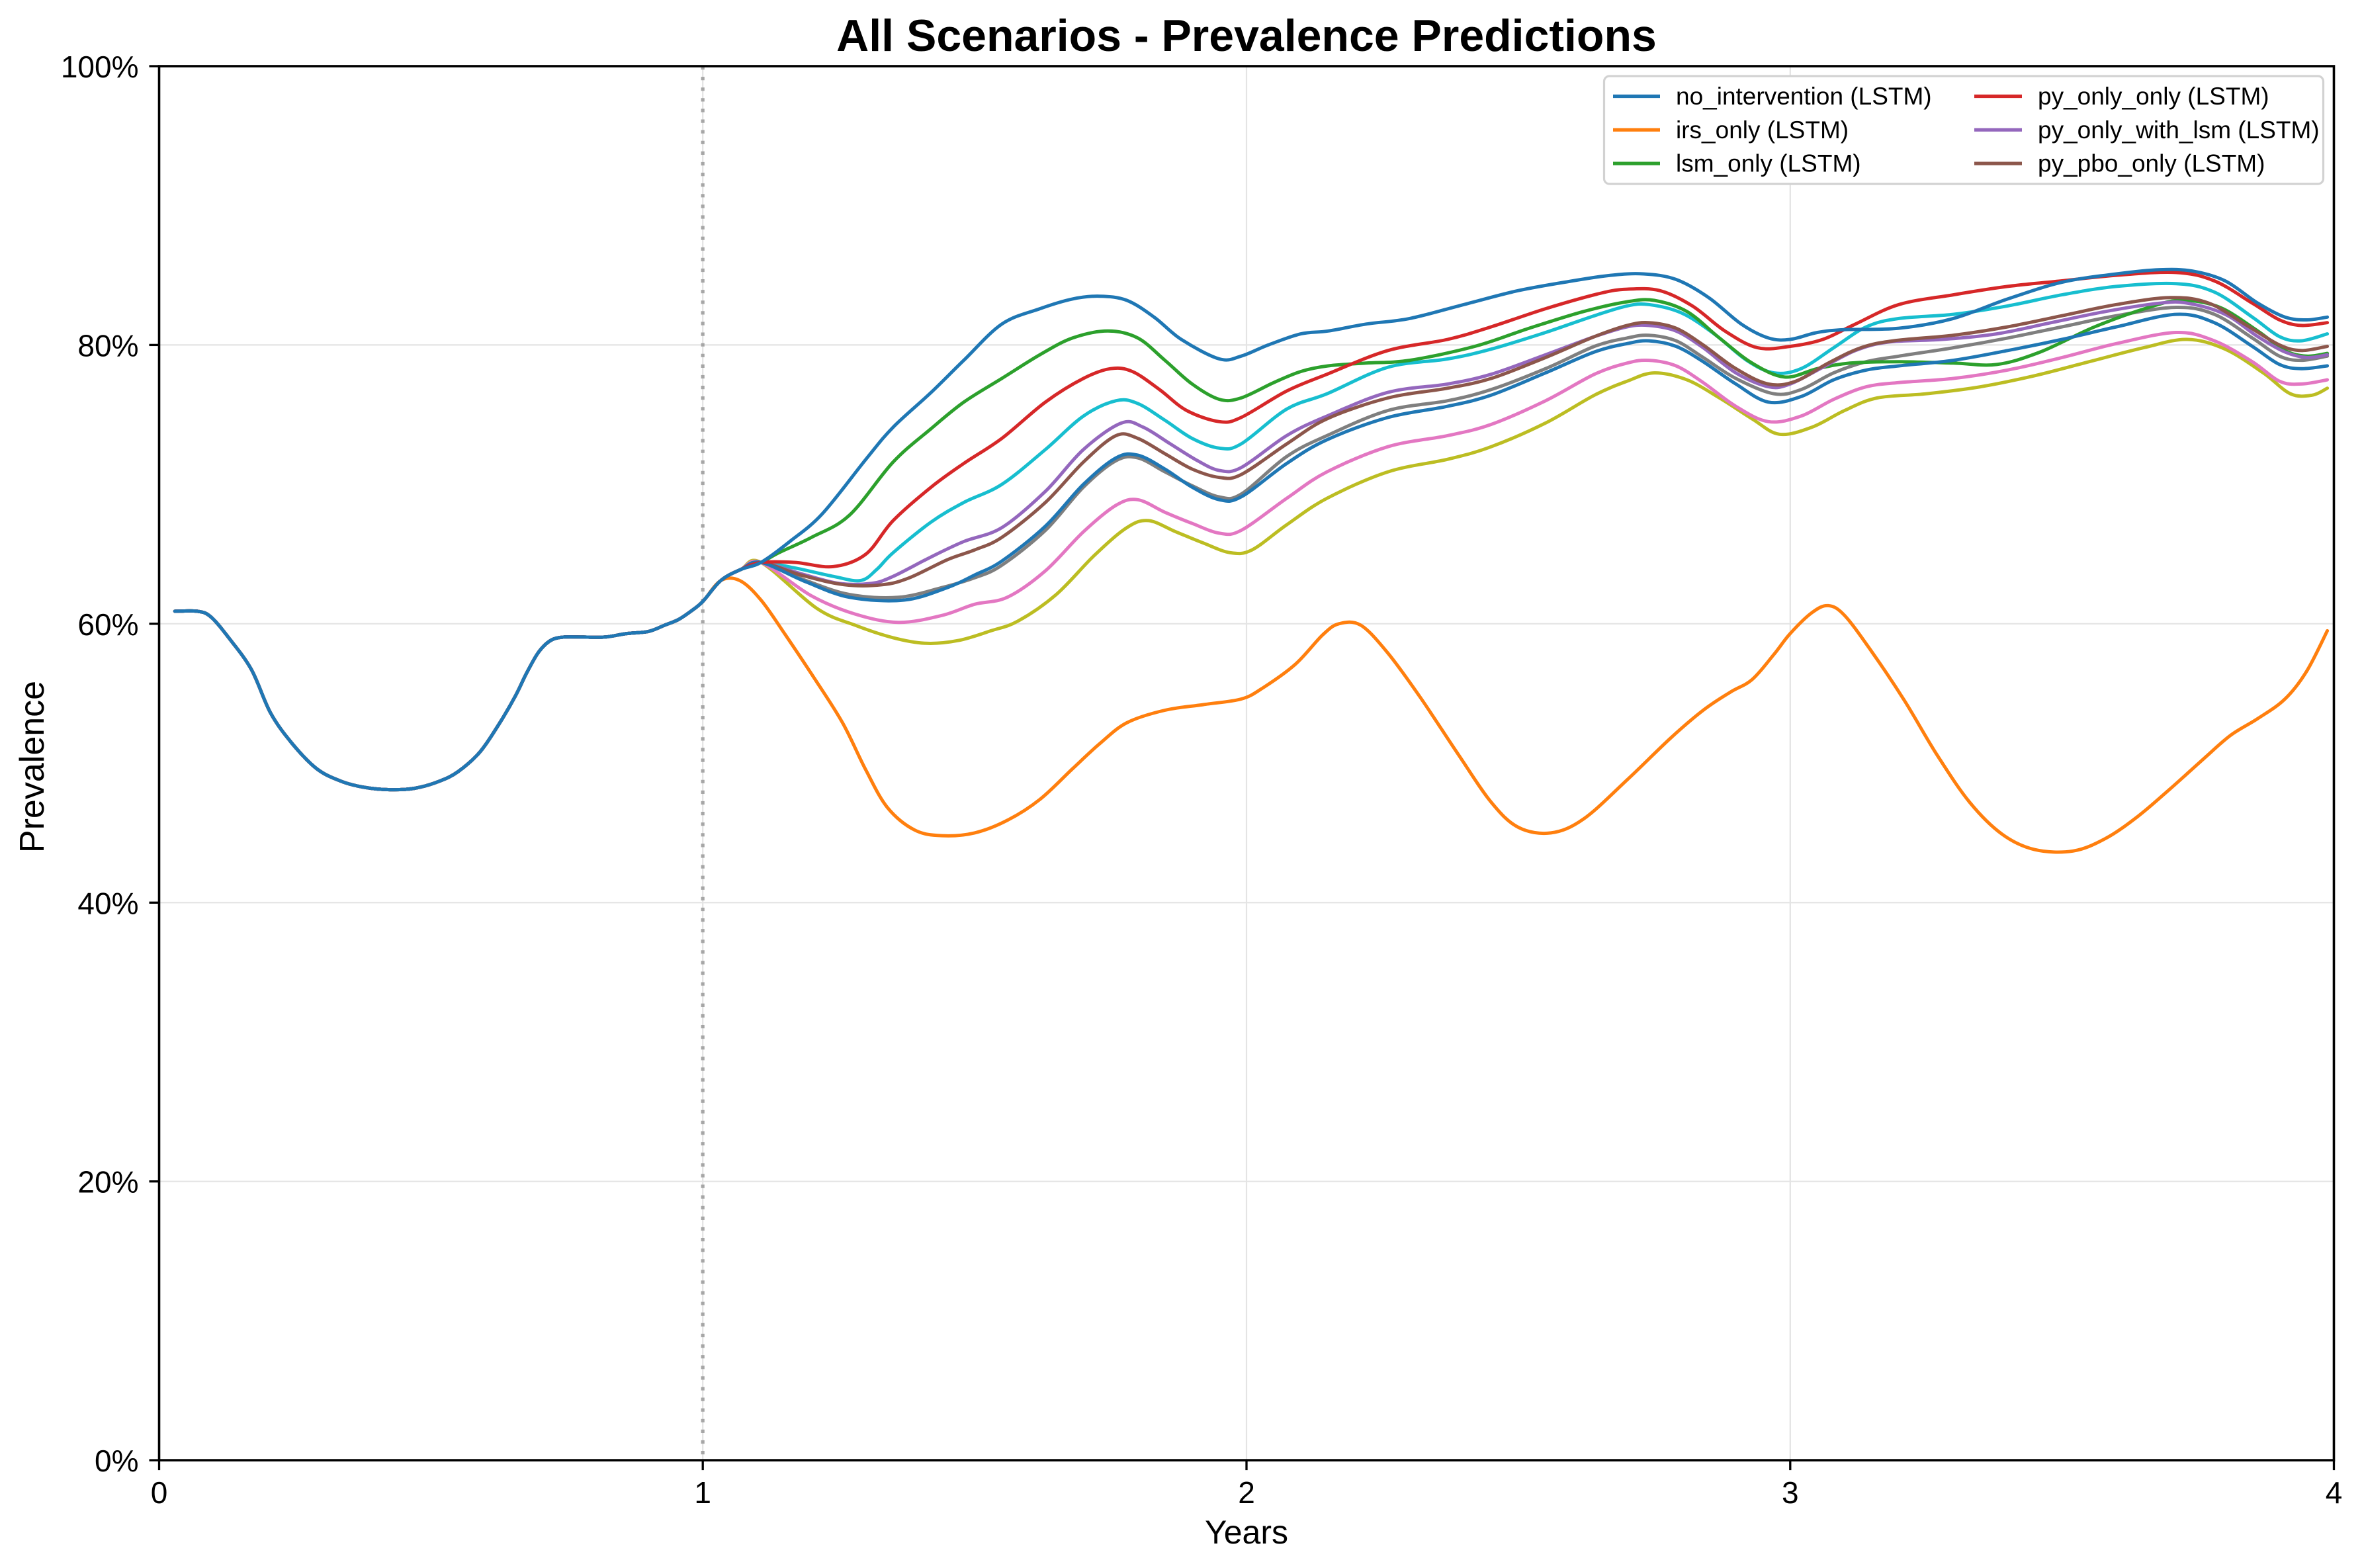 This screenshot has width=2362, height=1568. What do you see at coordinates (1804, 97) in the screenshot?
I see `svg-text: no_intervention (LSTM)` at bounding box center [1804, 97].